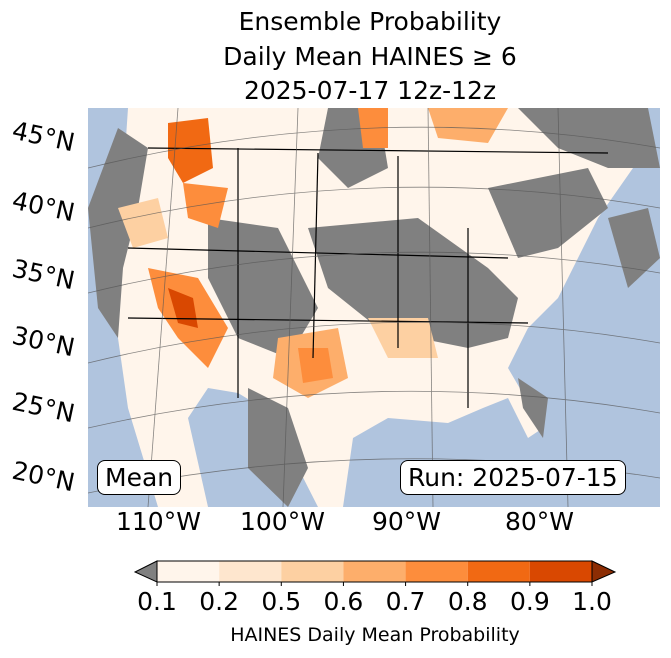  I want to click on lon-label-100: 100°W, so click(282, 521).